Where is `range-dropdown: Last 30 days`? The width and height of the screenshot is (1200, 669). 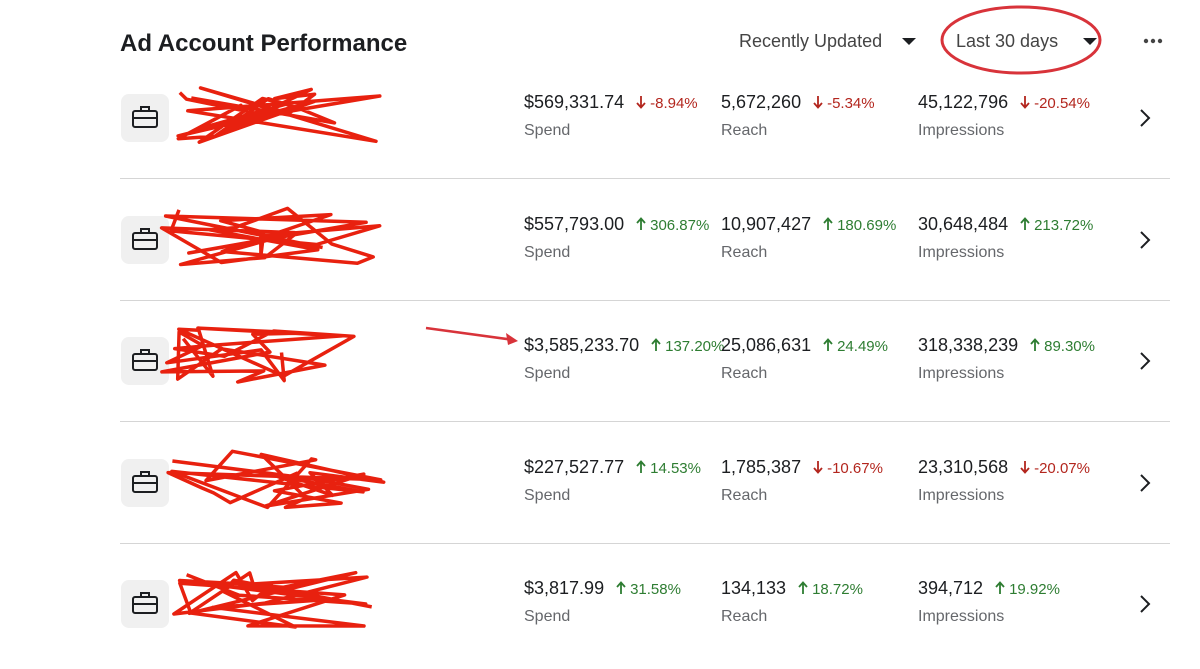 range-dropdown: Last 30 days is located at coordinates (1007, 41).